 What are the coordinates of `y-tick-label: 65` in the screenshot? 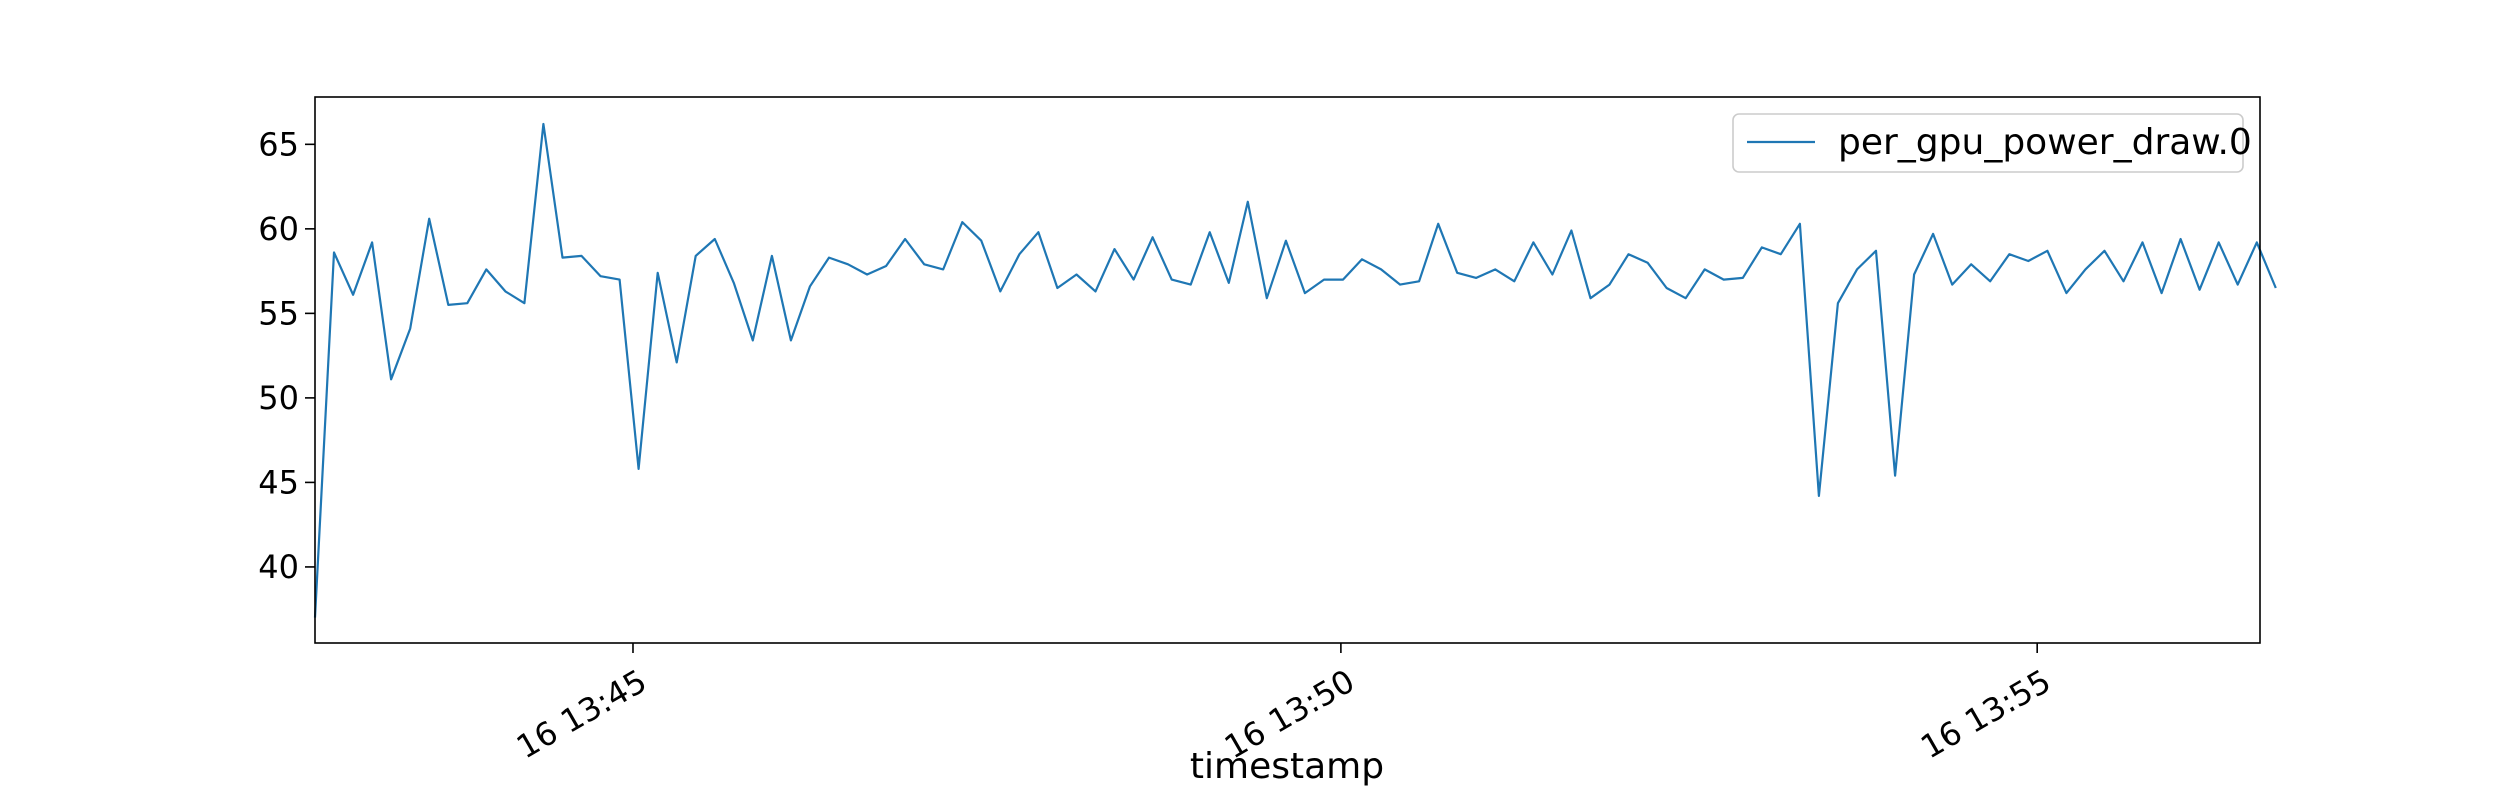 It's located at (278, 144).